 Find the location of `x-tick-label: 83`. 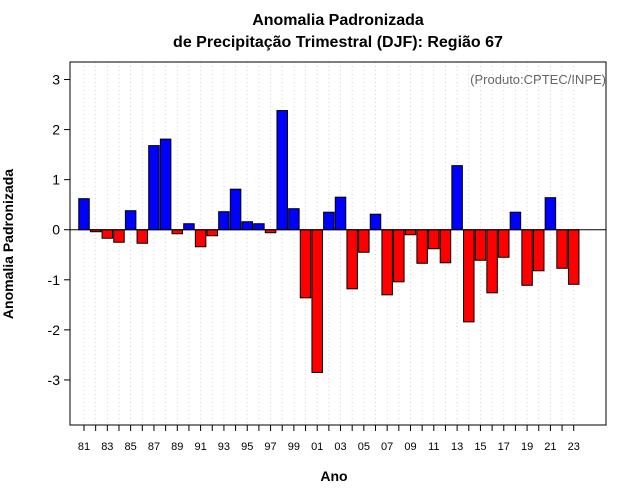

x-tick-label: 83 is located at coordinates (107, 447).